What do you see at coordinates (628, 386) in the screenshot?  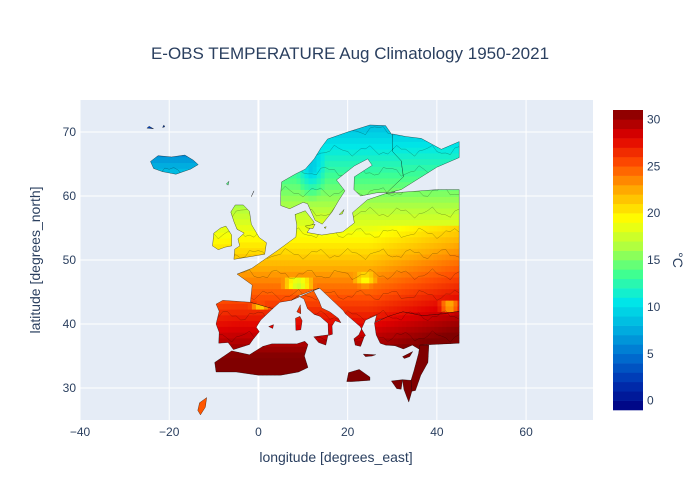 I see `colorbar-band` at bounding box center [628, 386].